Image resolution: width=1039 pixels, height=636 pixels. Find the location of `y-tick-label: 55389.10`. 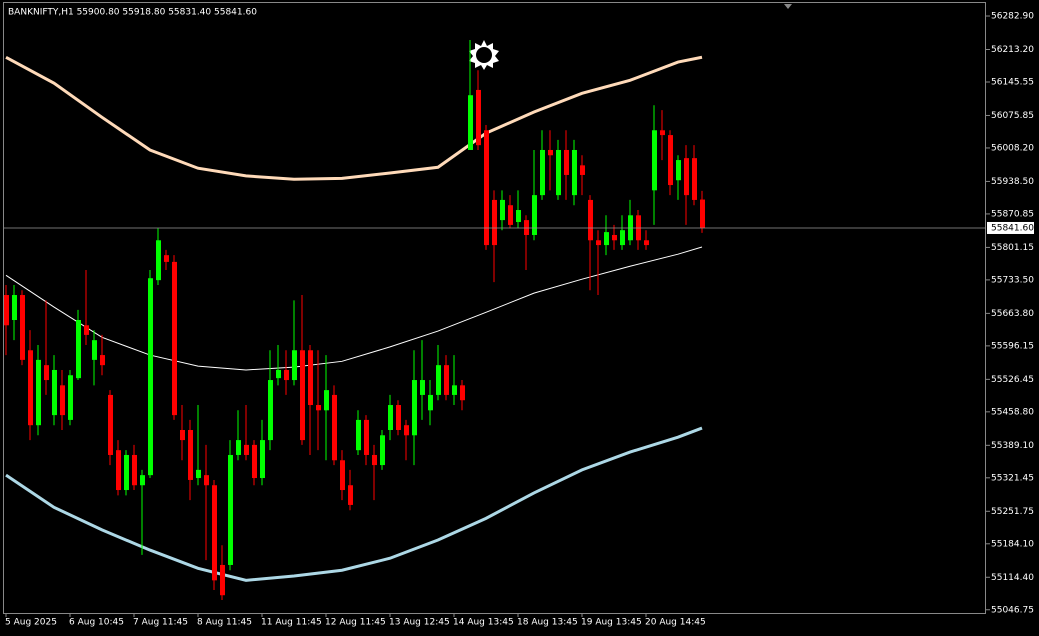

y-tick-label: 55389.10 is located at coordinates (1012, 446).